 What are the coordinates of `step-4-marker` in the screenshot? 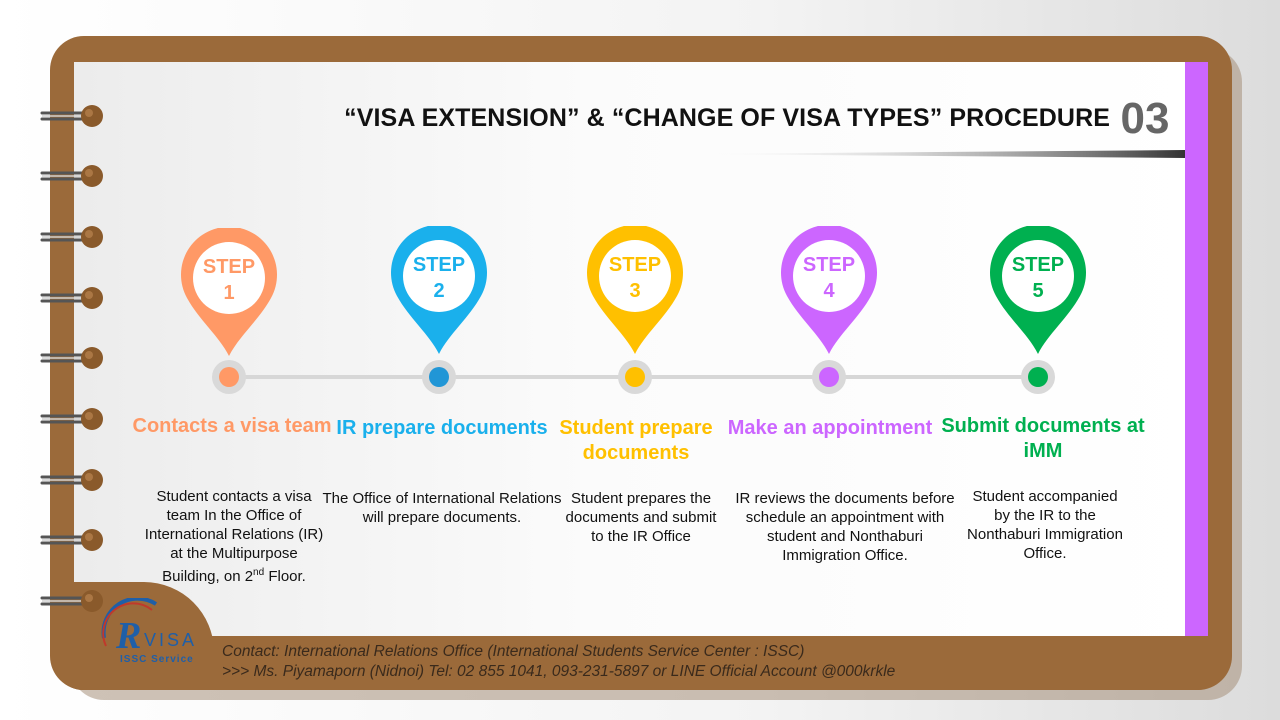 It's located at (829, 377).